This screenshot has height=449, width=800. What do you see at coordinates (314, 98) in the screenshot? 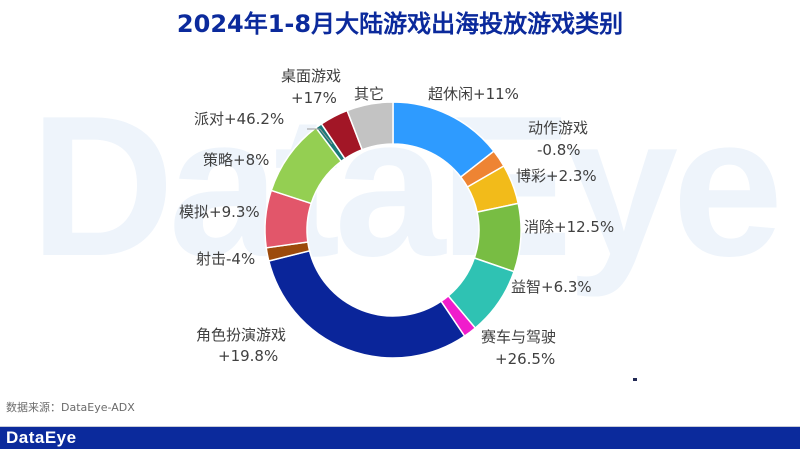
I see `slice-label: +17%` at bounding box center [314, 98].